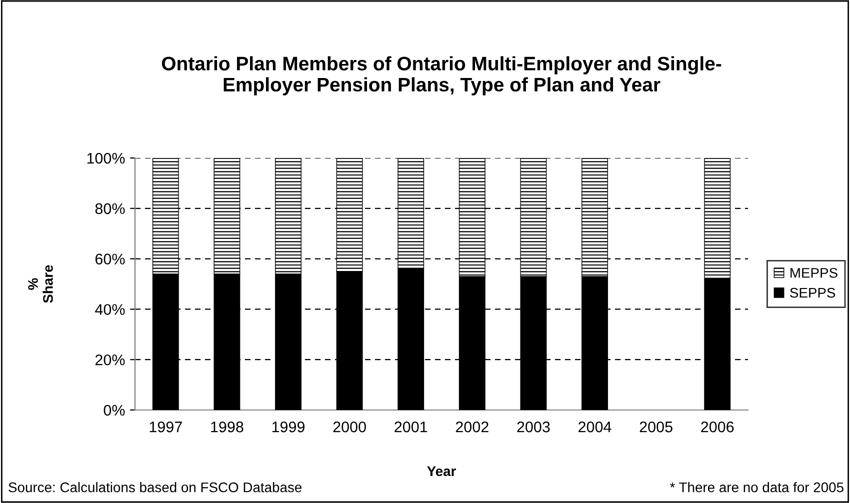 This screenshot has height=503, width=850. Describe the element at coordinates (110, 309) in the screenshot. I see `y-tick-label: 40%` at that location.